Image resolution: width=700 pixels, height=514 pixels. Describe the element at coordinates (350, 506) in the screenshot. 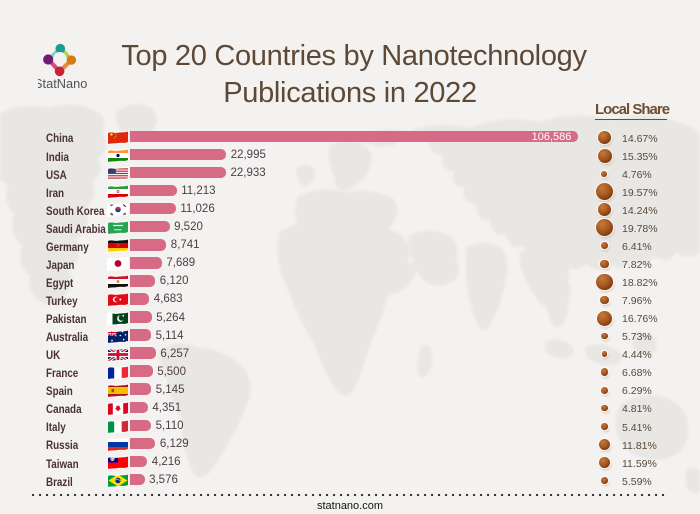

I see `svg-text: statnano.com` at that location.